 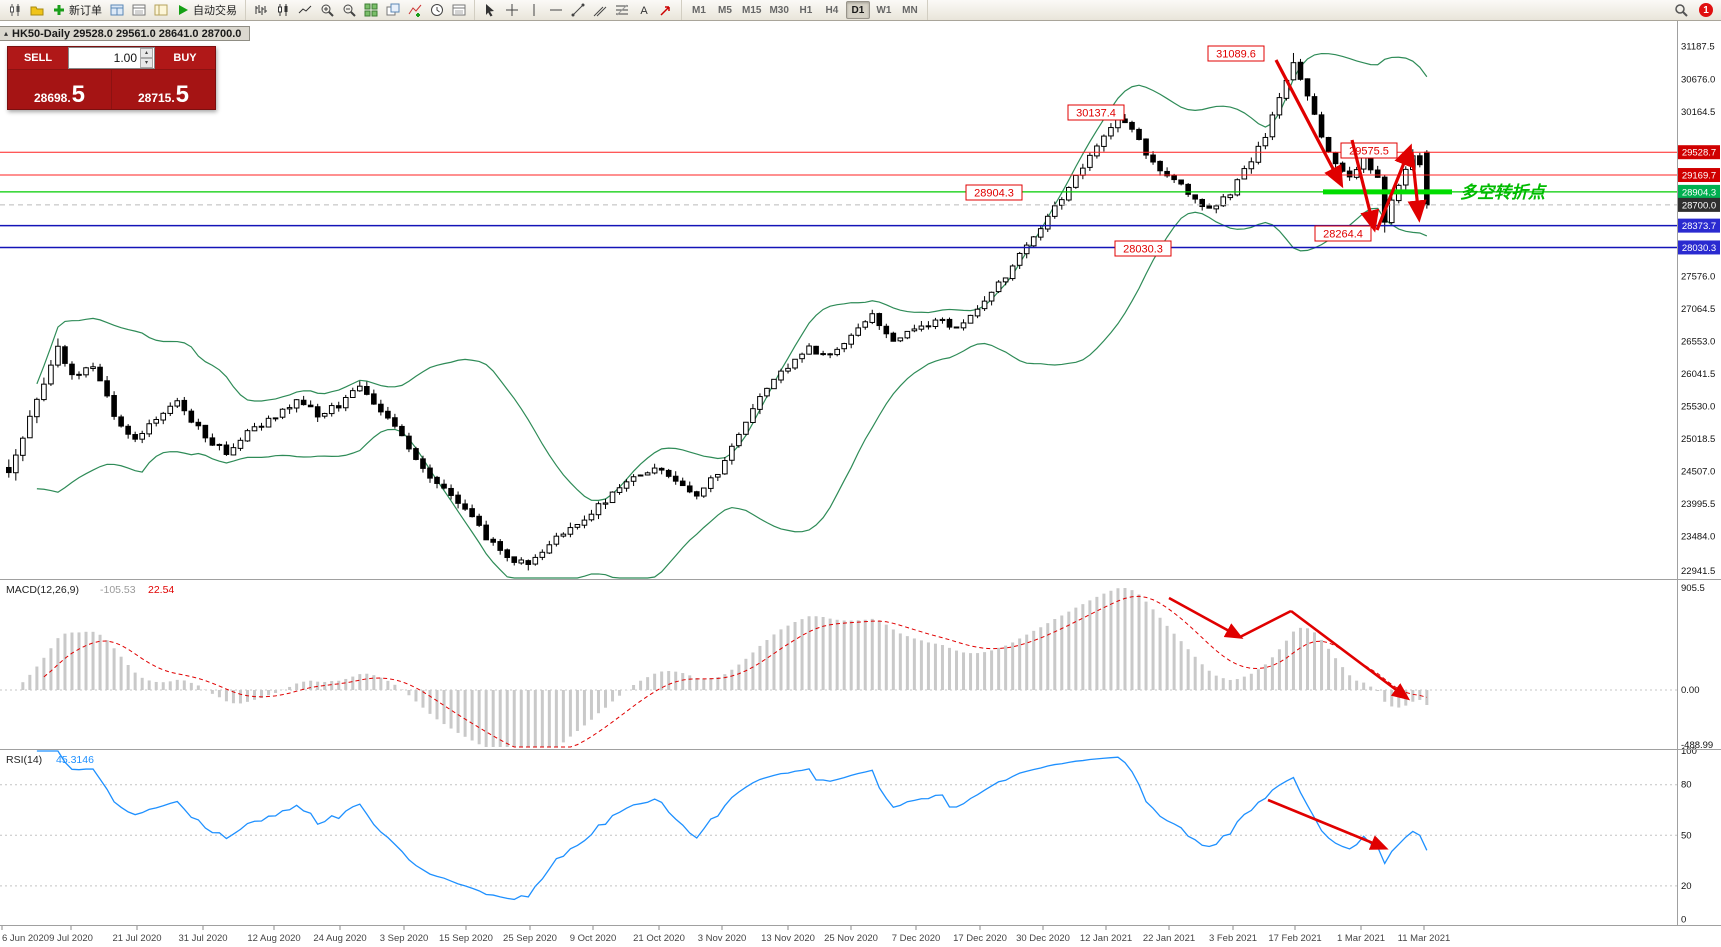 I want to click on file-group: 新订单 自动交易, so click(x=123, y=10).